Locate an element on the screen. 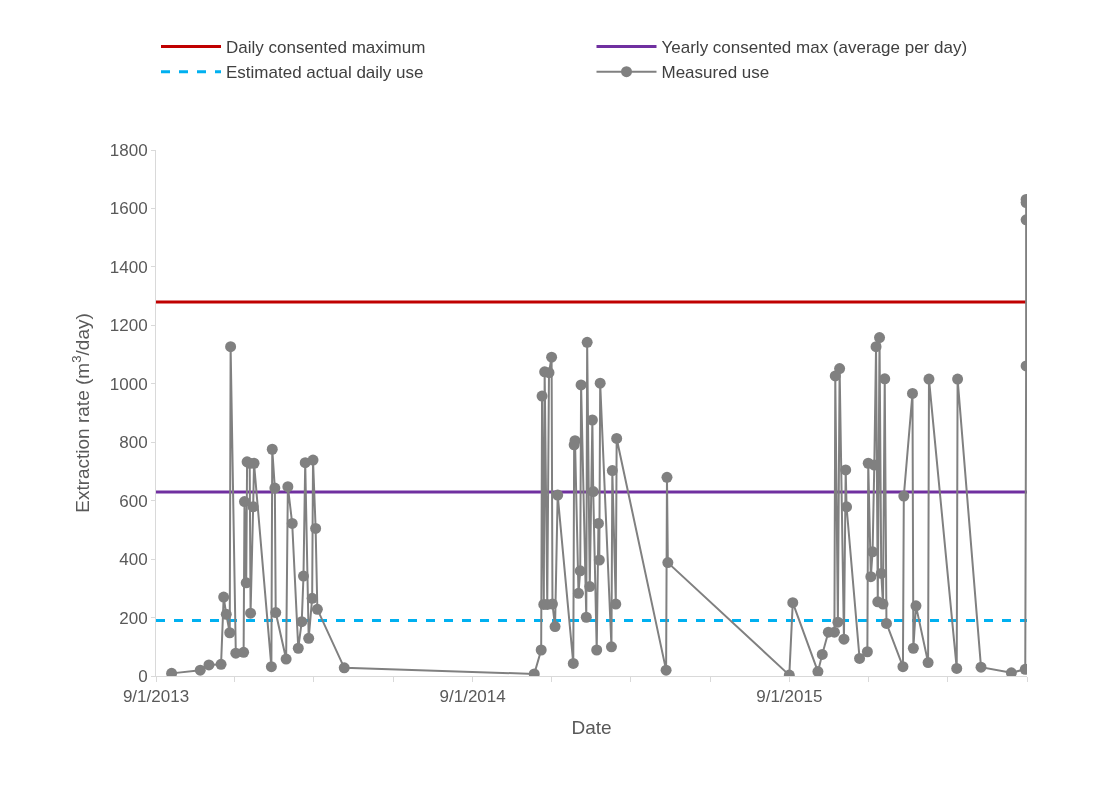  y-tick-label: 1600 is located at coordinates (128, 209).